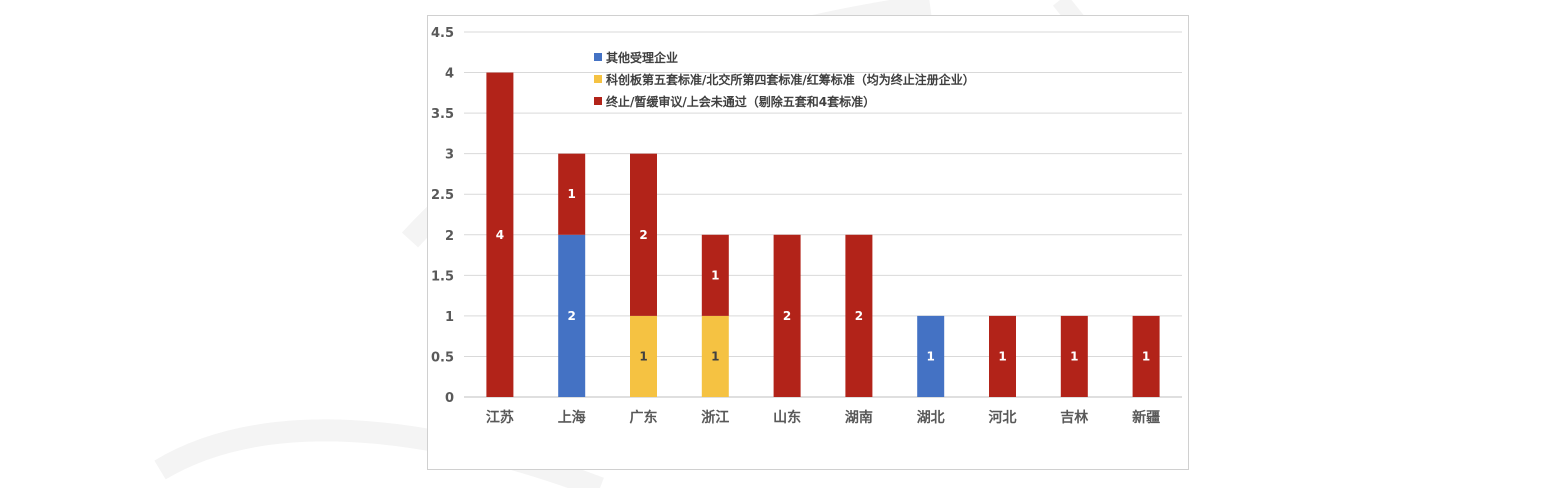 Image resolution: width=1552 pixels, height=488 pixels. What do you see at coordinates (572, 417) in the screenshot?
I see `x-tick-label: 上海` at bounding box center [572, 417].